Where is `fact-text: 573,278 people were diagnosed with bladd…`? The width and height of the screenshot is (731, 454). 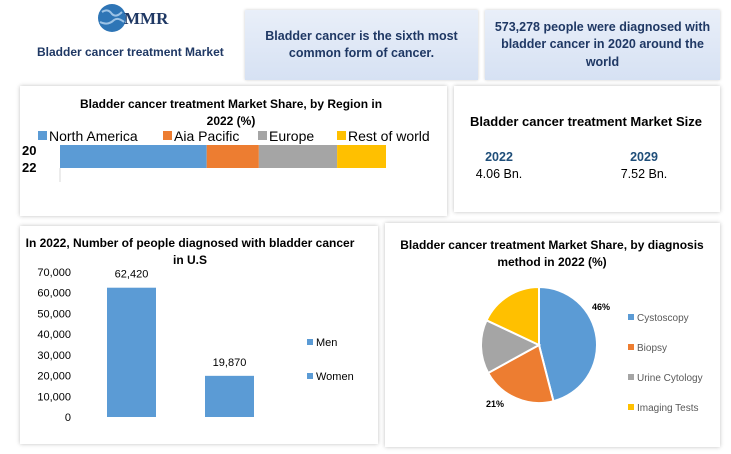
fact-text: 573,278 people were diagnosed with bladd… is located at coordinates (602, 44).